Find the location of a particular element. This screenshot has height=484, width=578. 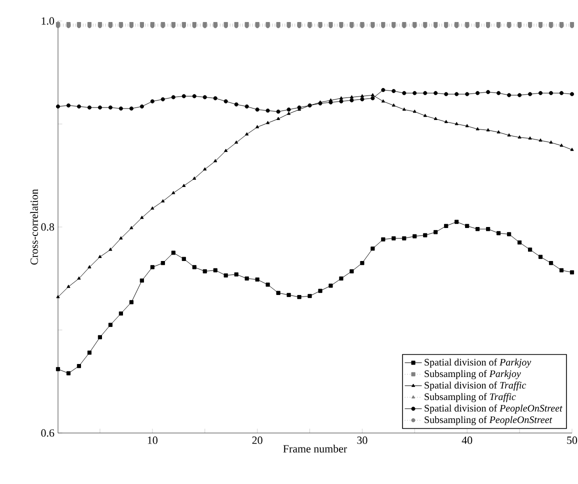

legend-label: Subsampling of PeopleOnStreet is located at coordinates (488, 421).